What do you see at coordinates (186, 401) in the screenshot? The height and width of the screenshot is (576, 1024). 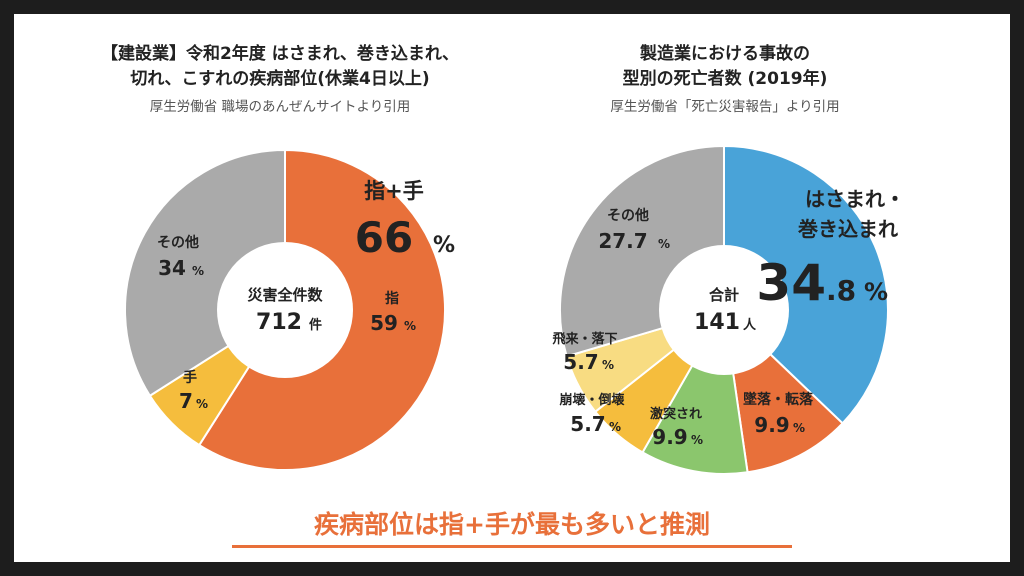 I see `slice-value-hand: 7` at bounding box center [186, 401].